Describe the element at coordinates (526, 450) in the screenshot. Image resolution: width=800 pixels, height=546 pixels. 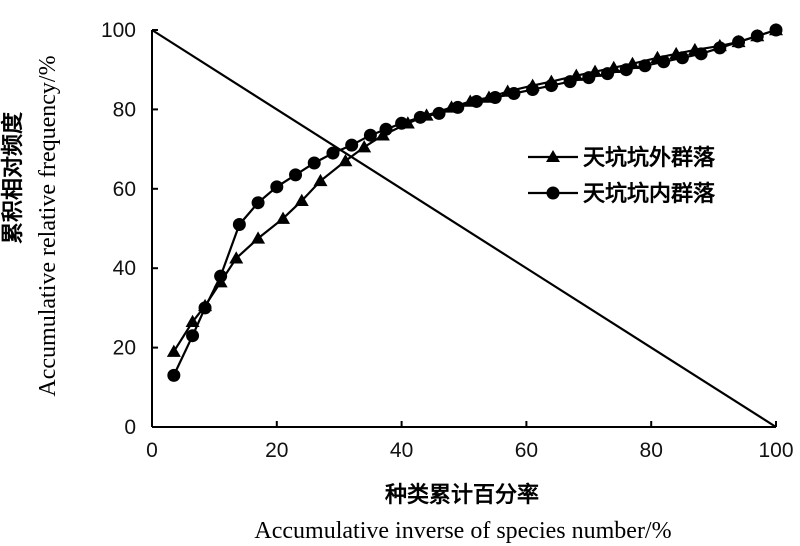
I see `x-tick-label: 60` at that location.